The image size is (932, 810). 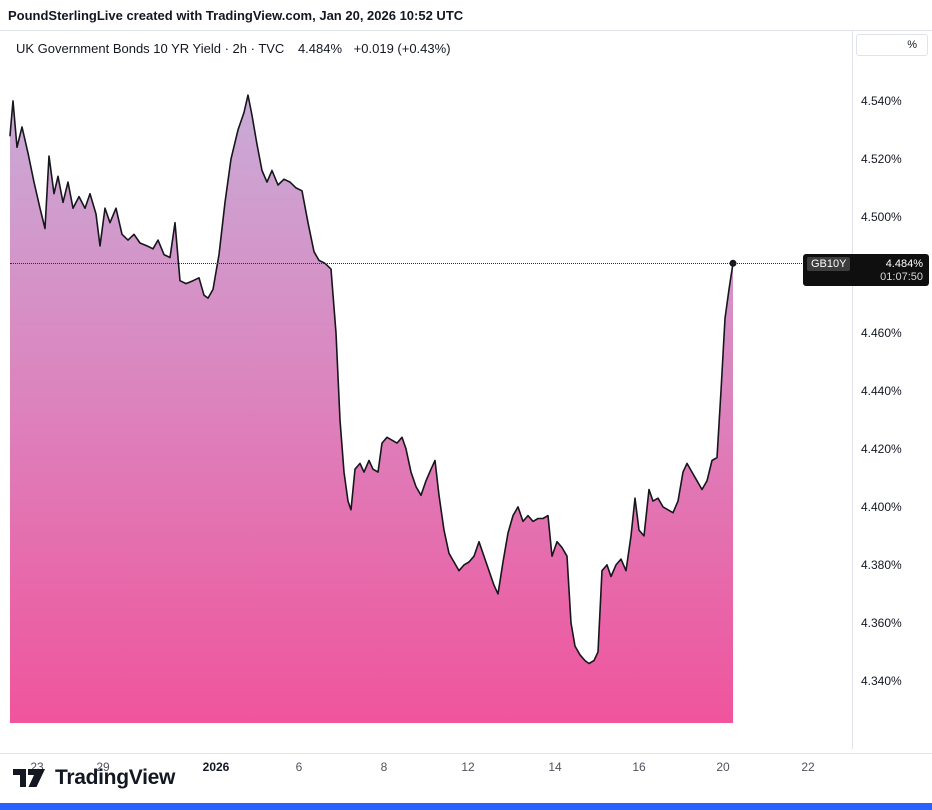 What do you see at coordinates (320, 48) in the screenshot?
I see `last-price-value: 4.484%` at bounding box center [320, 48].